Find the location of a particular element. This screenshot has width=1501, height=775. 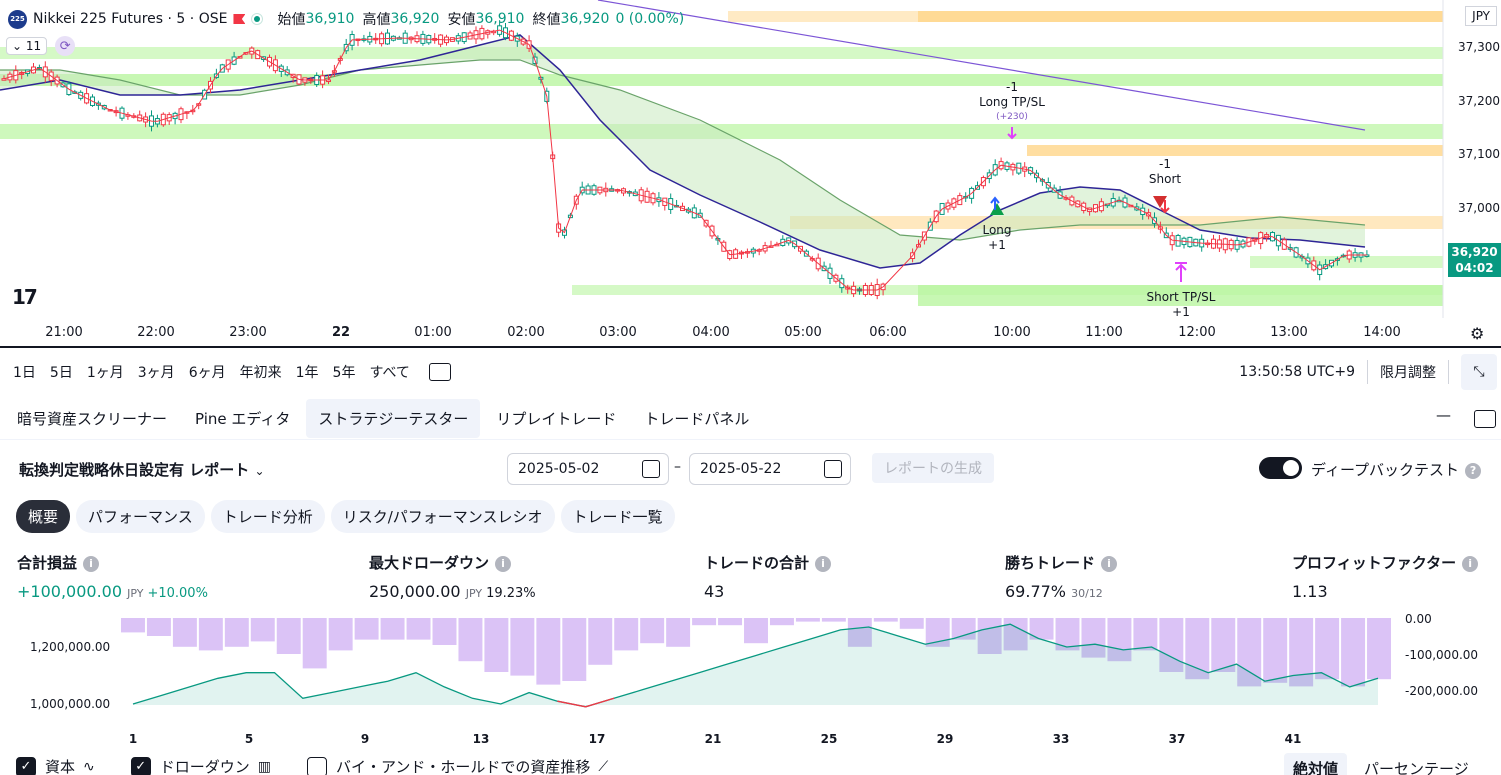

dd-percent: 19.23% is located at coordinates (511, 593).